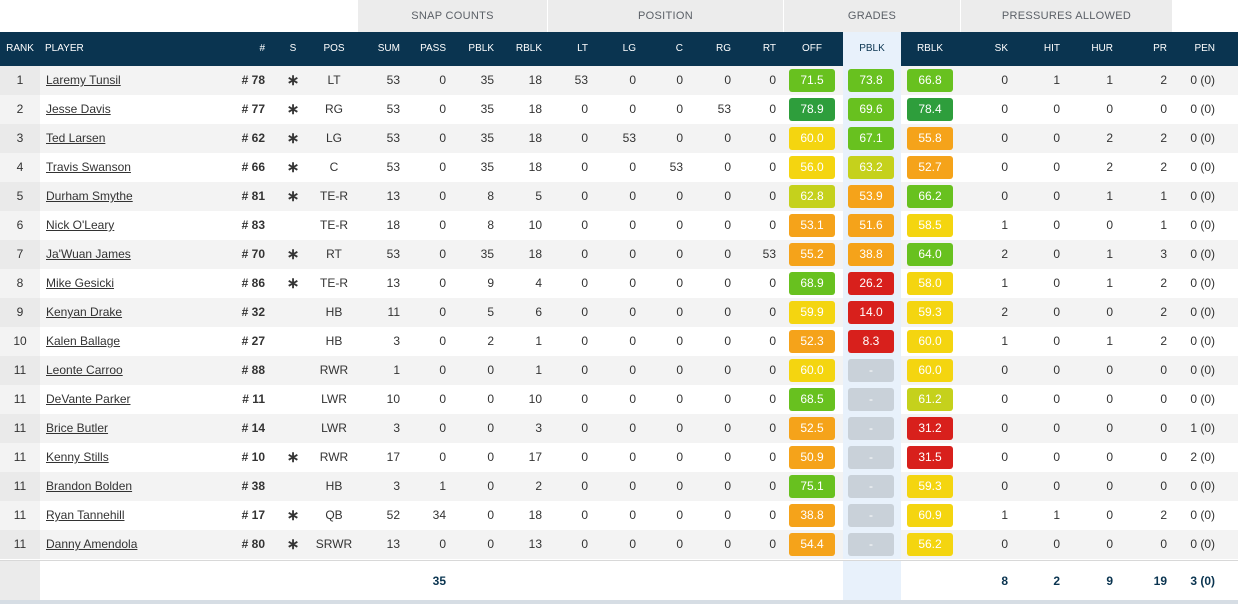 This screenshot has height=604, width=1238. I want to click on player-name-link: Ja'Wuan James, so click(88, 254).